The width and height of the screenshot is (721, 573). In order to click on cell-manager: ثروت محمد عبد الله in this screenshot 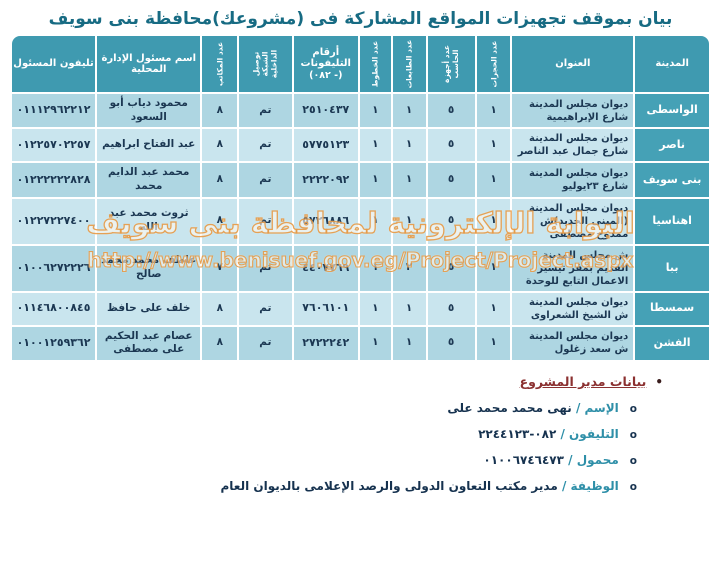, I will do `click(149, 221)`.